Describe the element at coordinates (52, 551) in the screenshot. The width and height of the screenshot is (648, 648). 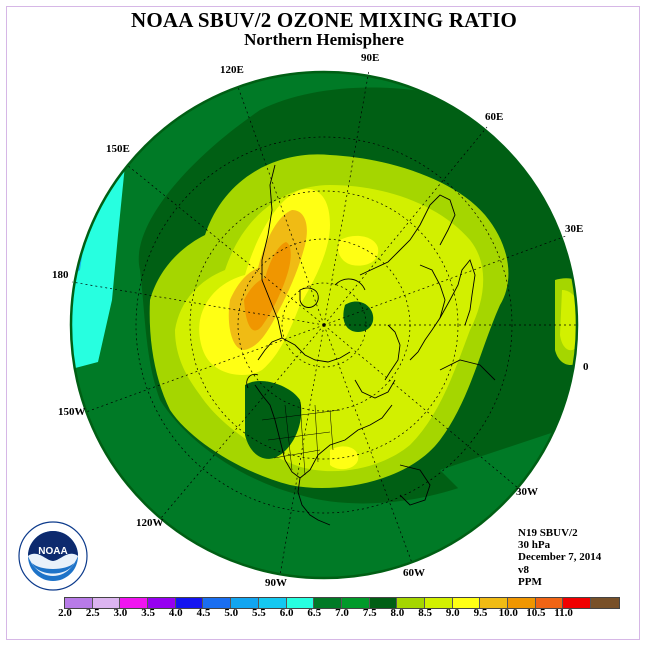
I see `noaa-wordmark: NOAA` at that location.